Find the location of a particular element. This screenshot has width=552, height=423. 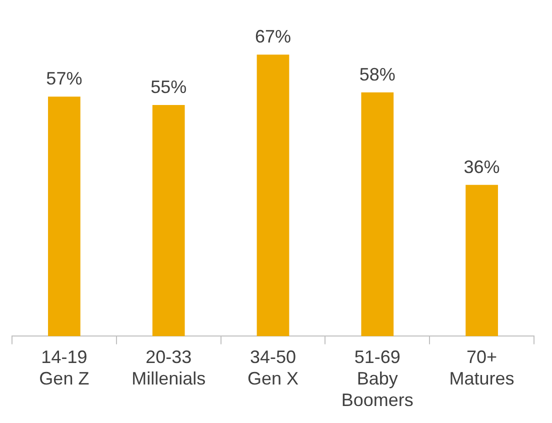

x-tick-label: 70+ Matures is located at coordinates (481, 367).